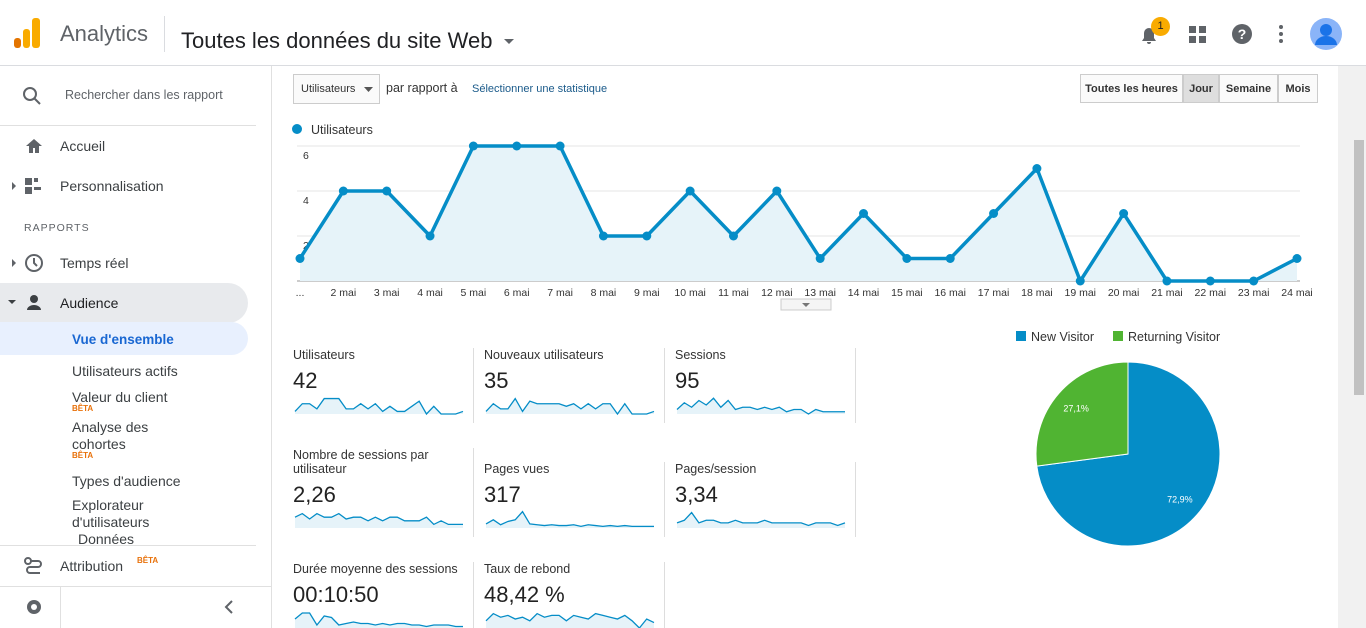 This screenshot has width=1366, height=628. I want to click on x-tick-label: 20 mai, so click(1124, 293).